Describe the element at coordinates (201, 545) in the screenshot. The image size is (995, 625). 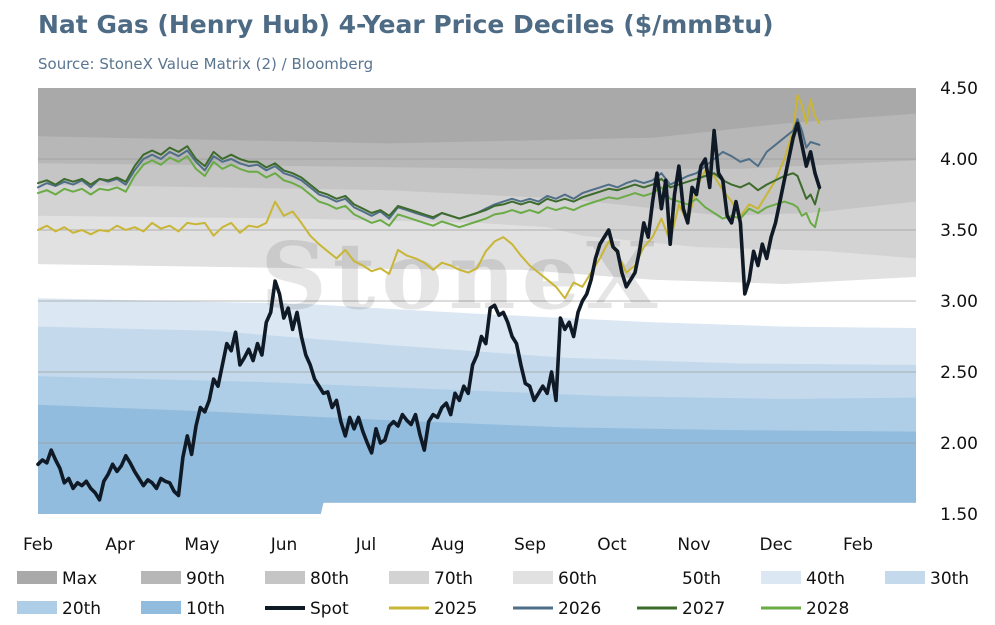
I see `x-tick-label: May` at that location.